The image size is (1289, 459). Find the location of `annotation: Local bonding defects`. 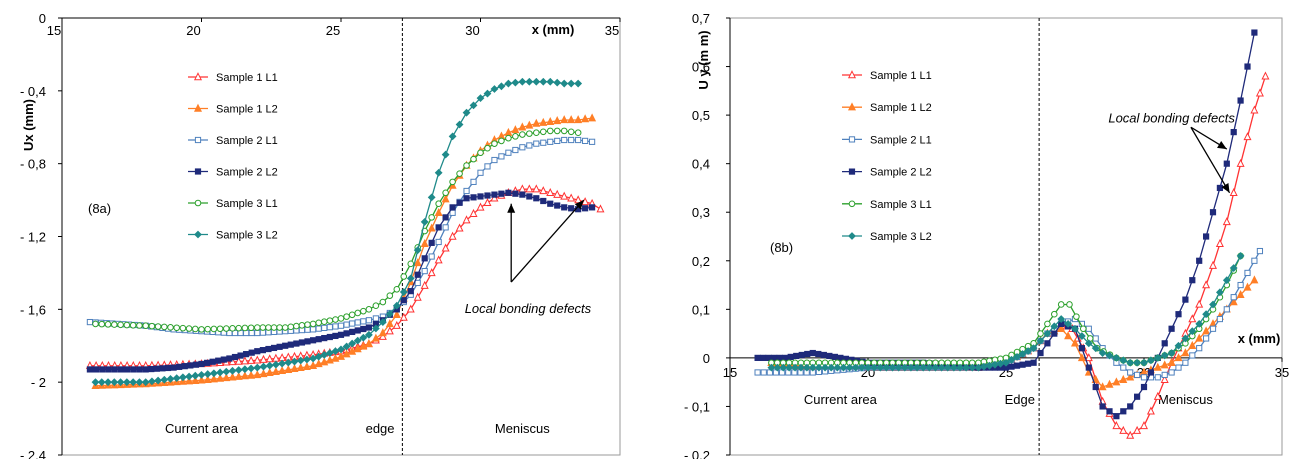

annotation: Local bonding defects is located at coordinates (528, 257).